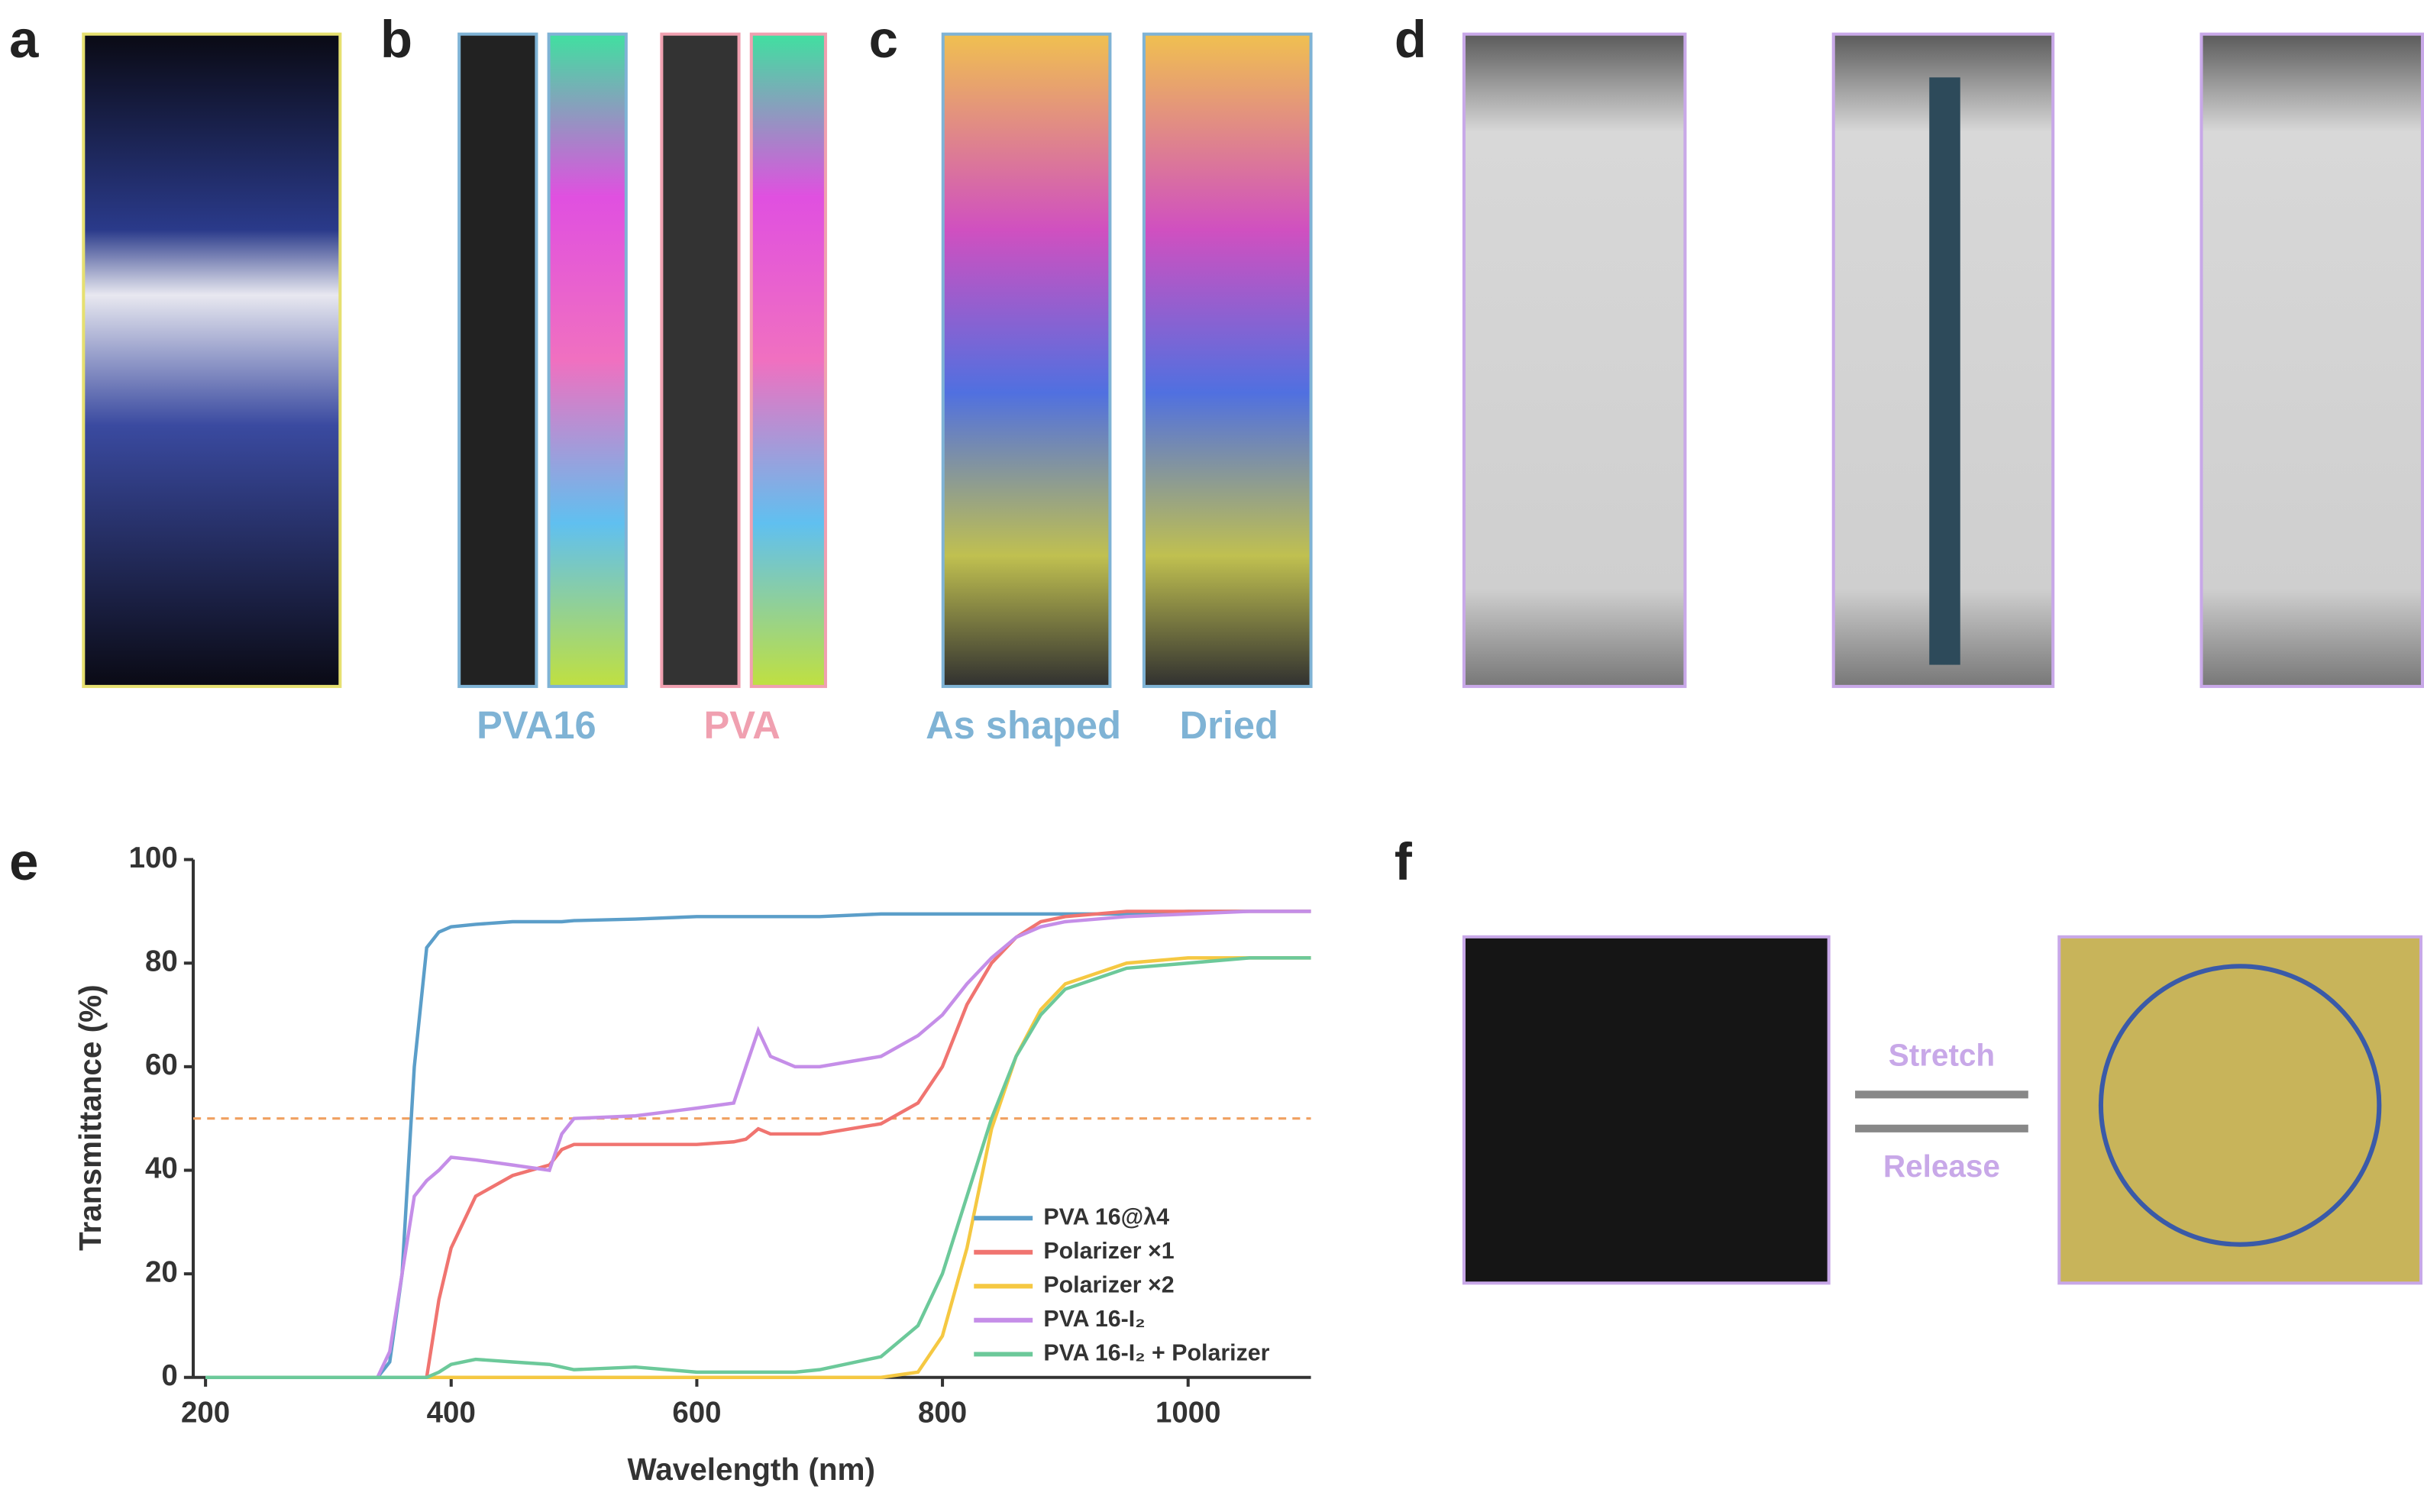  What do you see at coordinates (536, 725) in the screenshot?
I see `caption: PVA16` at bounding box center [536, 725].